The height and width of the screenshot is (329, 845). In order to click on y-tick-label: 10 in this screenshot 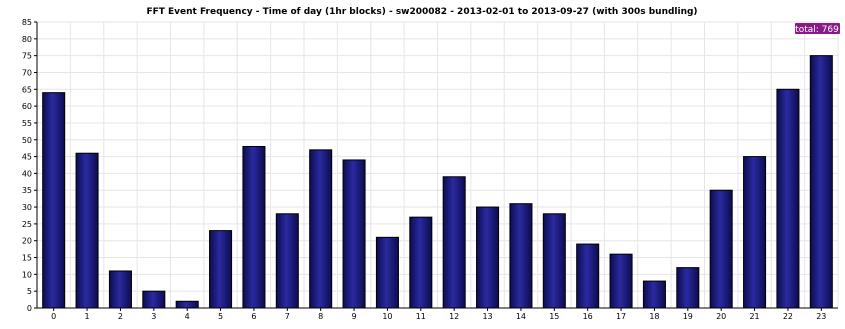, I will do `click(27, 274)`.